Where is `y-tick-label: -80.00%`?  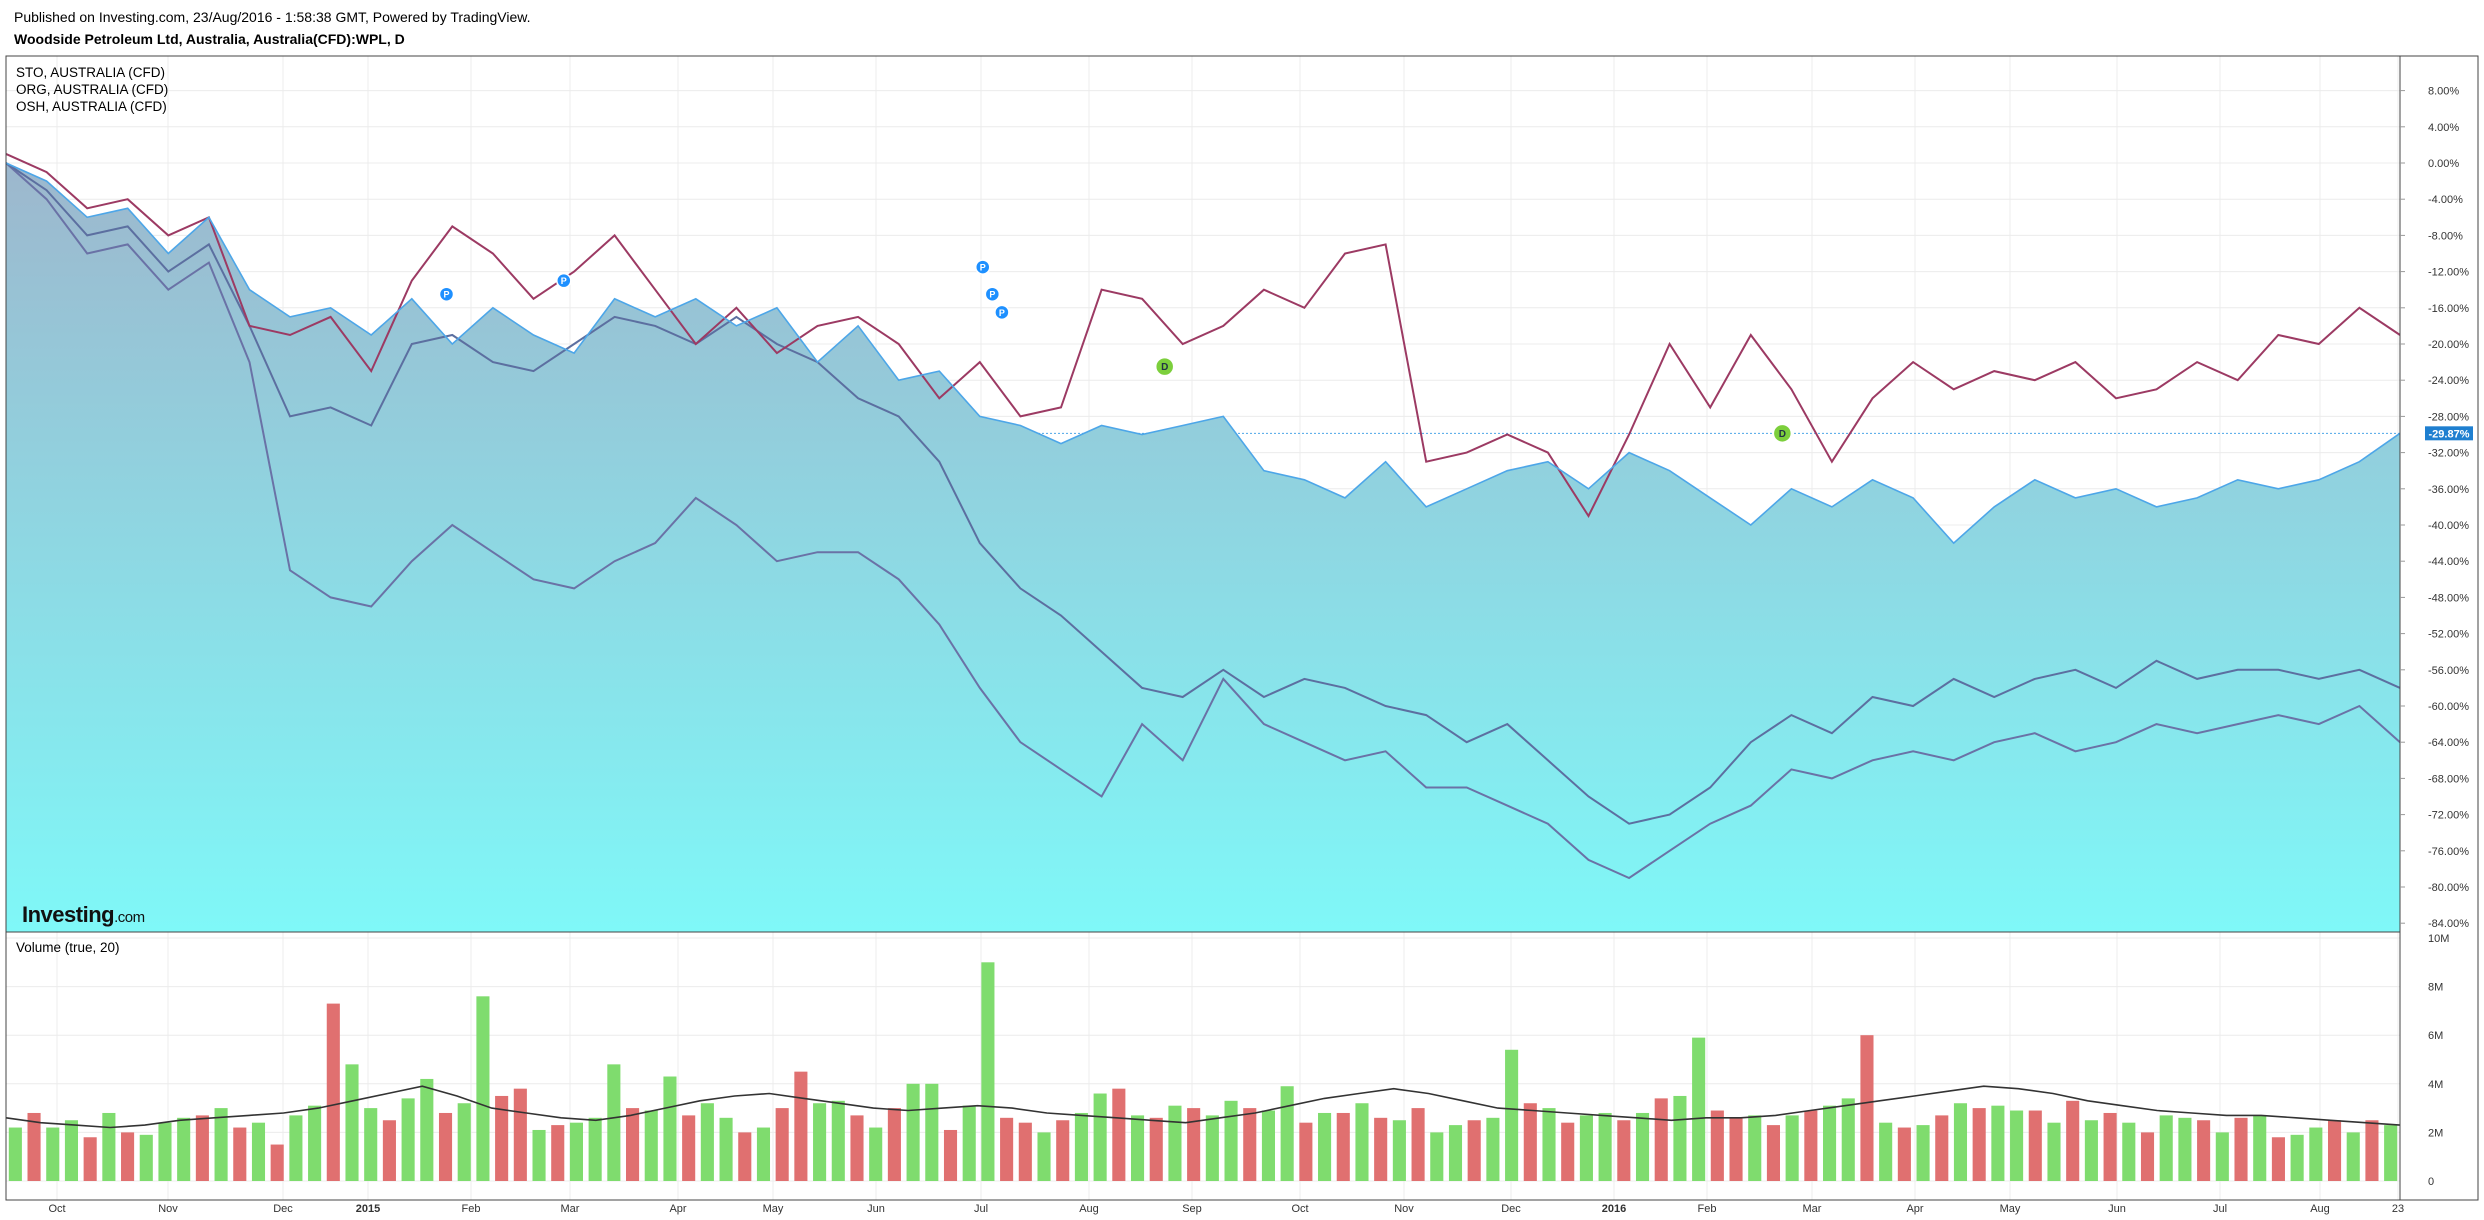
y-tick-label: -80.00% is located at coordinates (2448, 888).